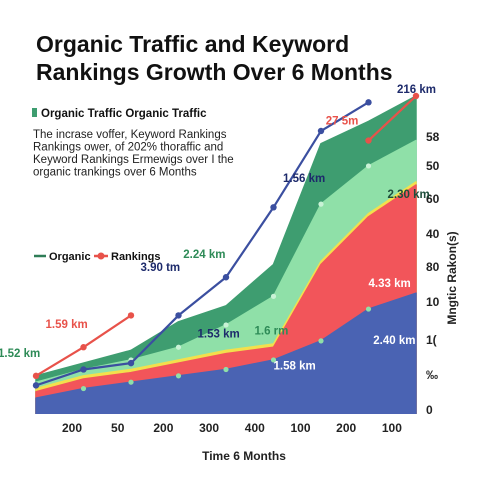 The width and height of the screenshot is (480, 480). Describe the element at coordinates (390, 284) in the screenshot. I see `data-annotation: 4.33 km` at that location.